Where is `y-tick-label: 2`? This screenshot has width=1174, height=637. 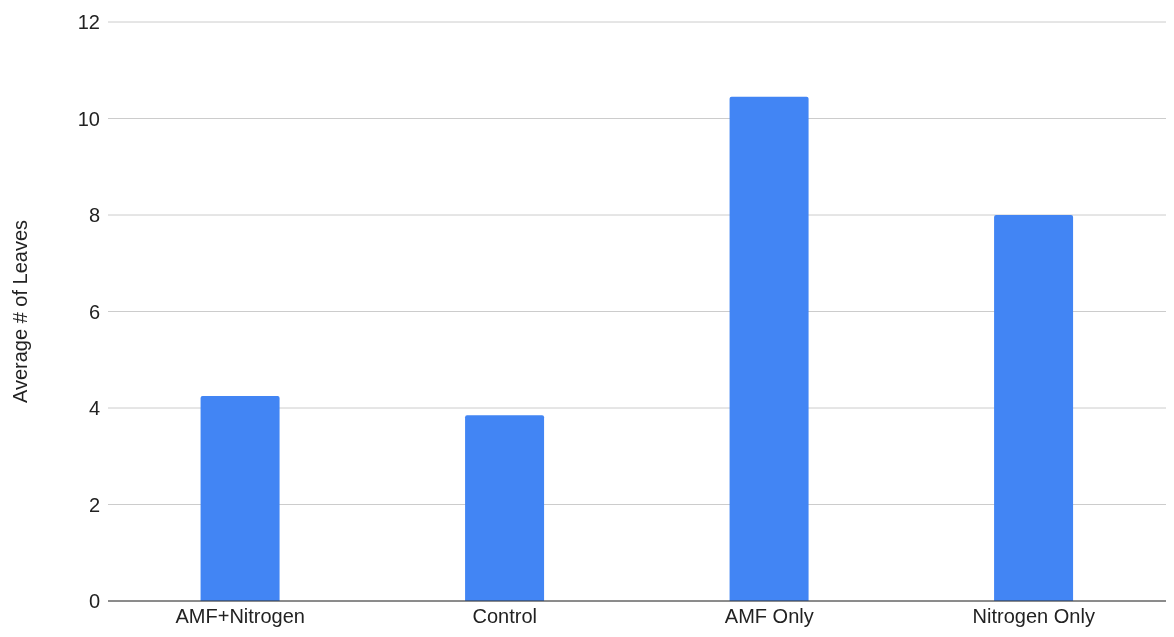
y-tick-label: 2 is located at coordinates (94, 504).